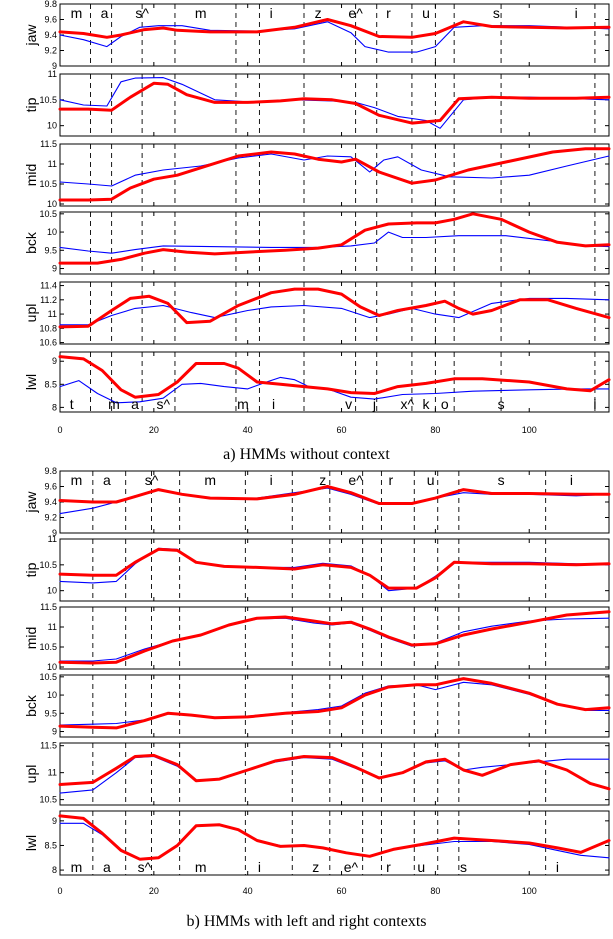 The width and height of the screenshot is (613, 939). Describe the element at coordinates (59, 891) in the screenshot. I see `x-tick-label: 0` at that location.